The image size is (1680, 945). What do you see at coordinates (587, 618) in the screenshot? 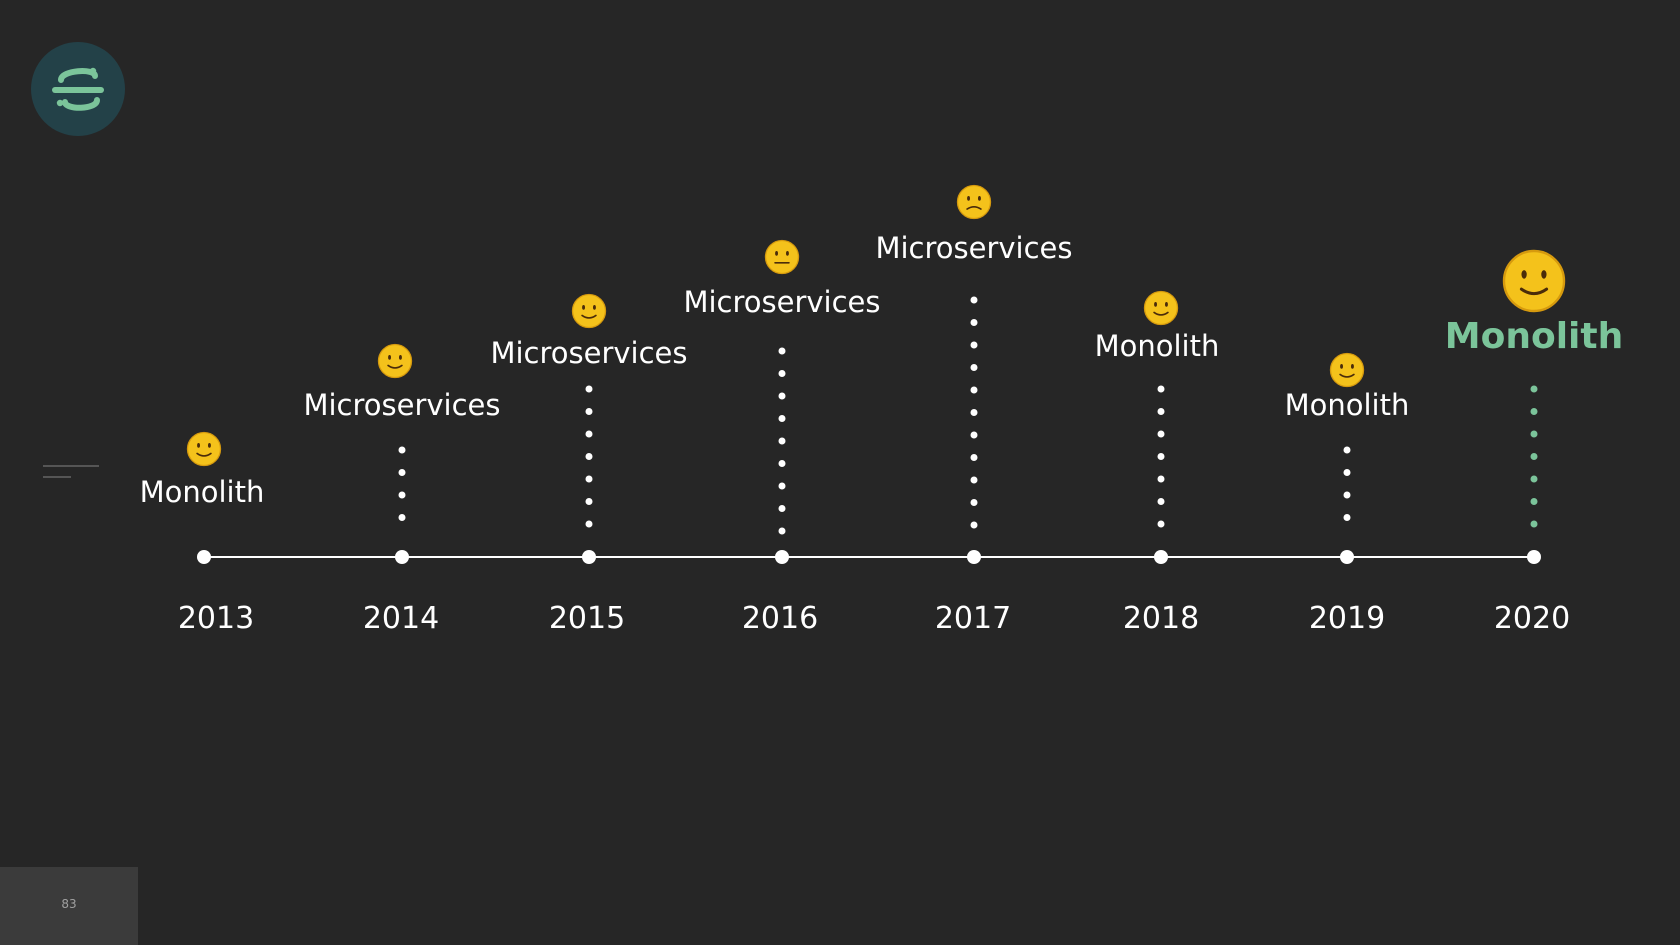
I see `year-label: 2015` at bounding box center [587, 618].